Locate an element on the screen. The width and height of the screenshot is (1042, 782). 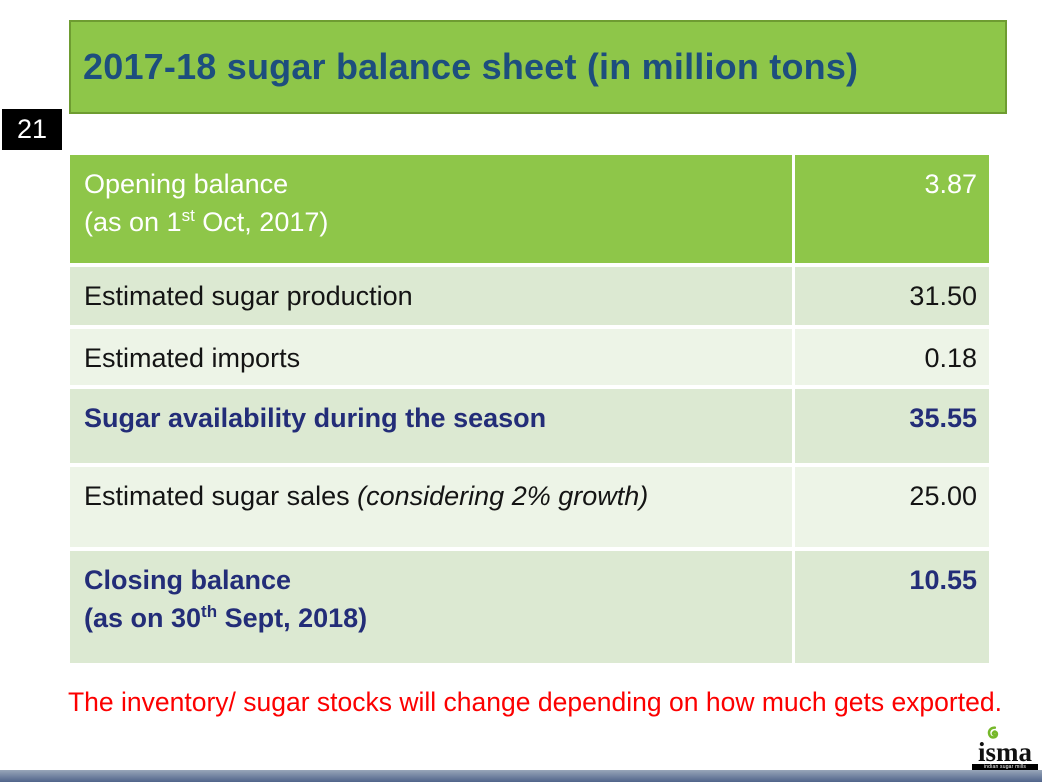
row-label-italic-part: (considering 2% growth) is located at coordinates (503, 496).